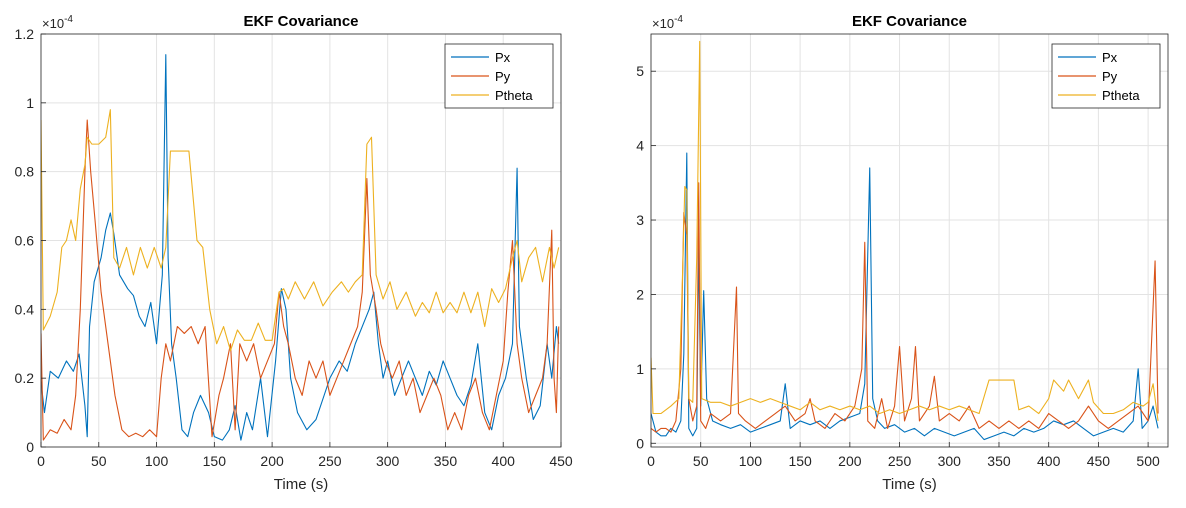 This screenshot has width=1186, height=508. I want to click on y-tick-label: 5, so click(640, 71).